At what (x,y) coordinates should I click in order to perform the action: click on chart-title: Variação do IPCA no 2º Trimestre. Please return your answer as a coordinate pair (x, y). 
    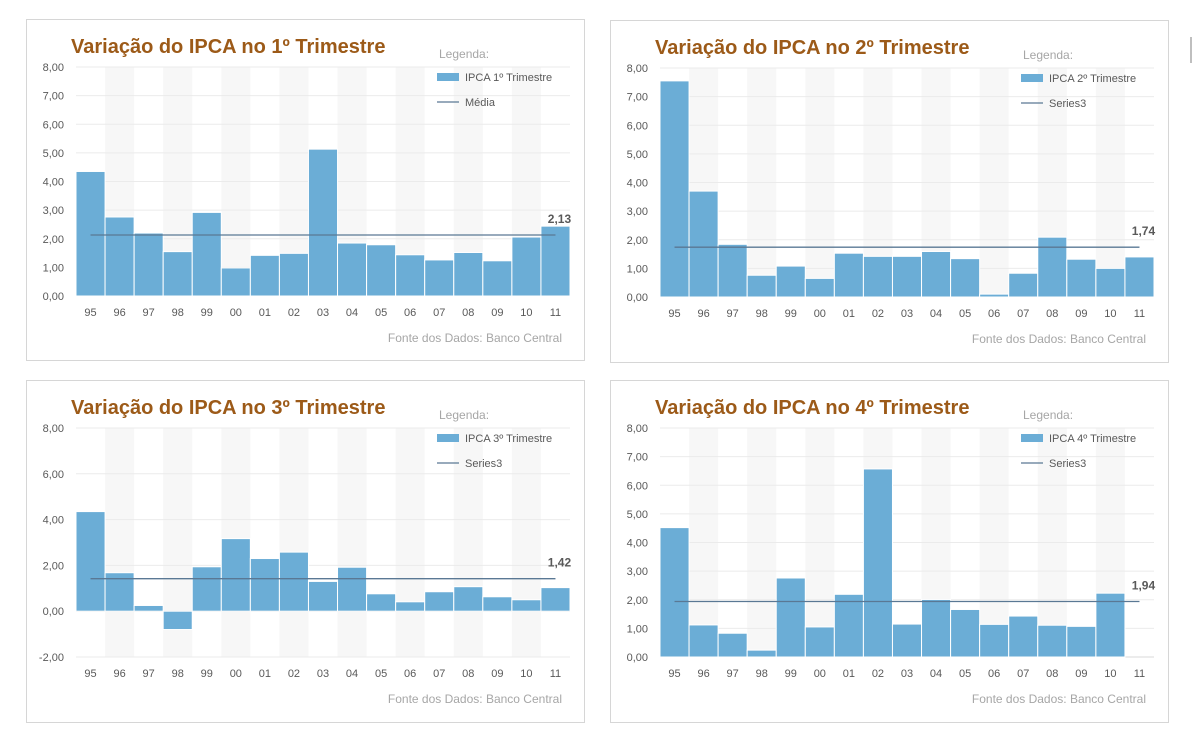
    Looking at the image, I should click on (812, 48).